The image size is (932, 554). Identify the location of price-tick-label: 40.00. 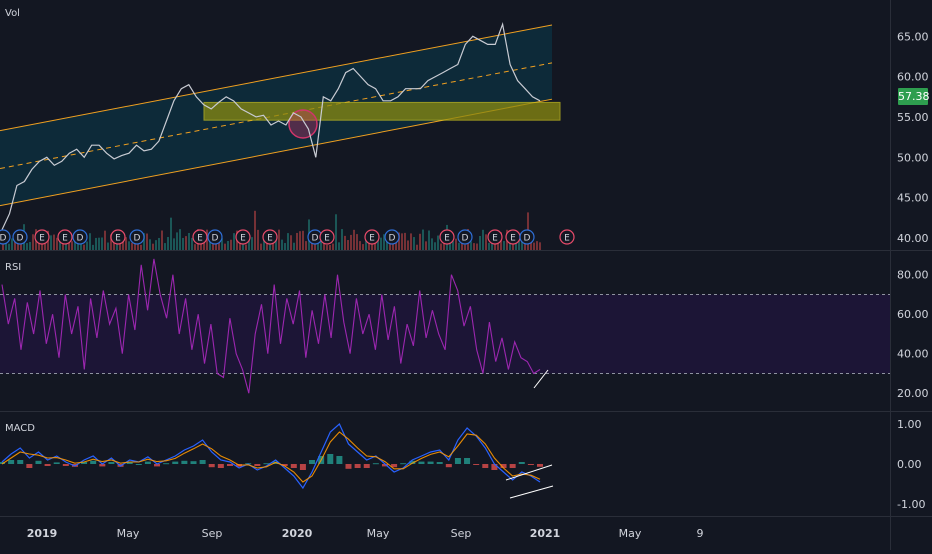
(913, 238).